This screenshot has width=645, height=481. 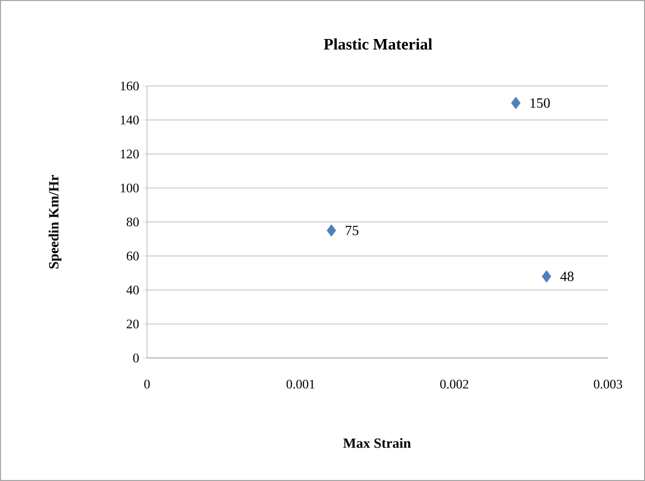 What do you see at coordinates (540, 103) in the screenshot?
I see `data-label: 150` at bounding box center [540, 103].